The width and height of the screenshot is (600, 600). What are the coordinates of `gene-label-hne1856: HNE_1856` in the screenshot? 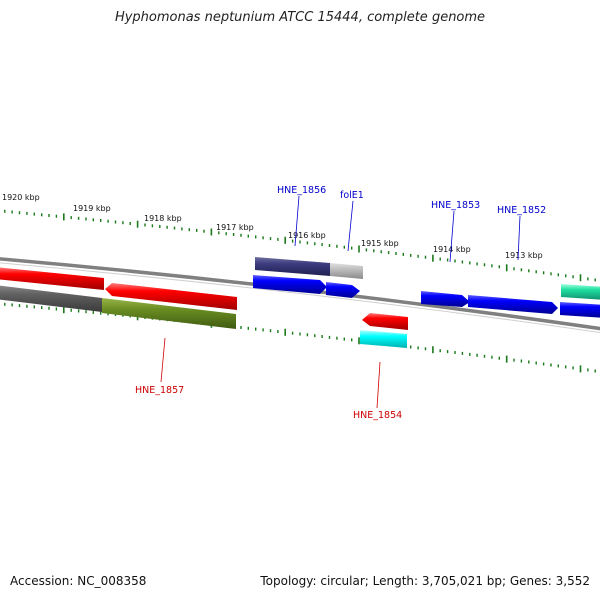 It's located at (301, 190).